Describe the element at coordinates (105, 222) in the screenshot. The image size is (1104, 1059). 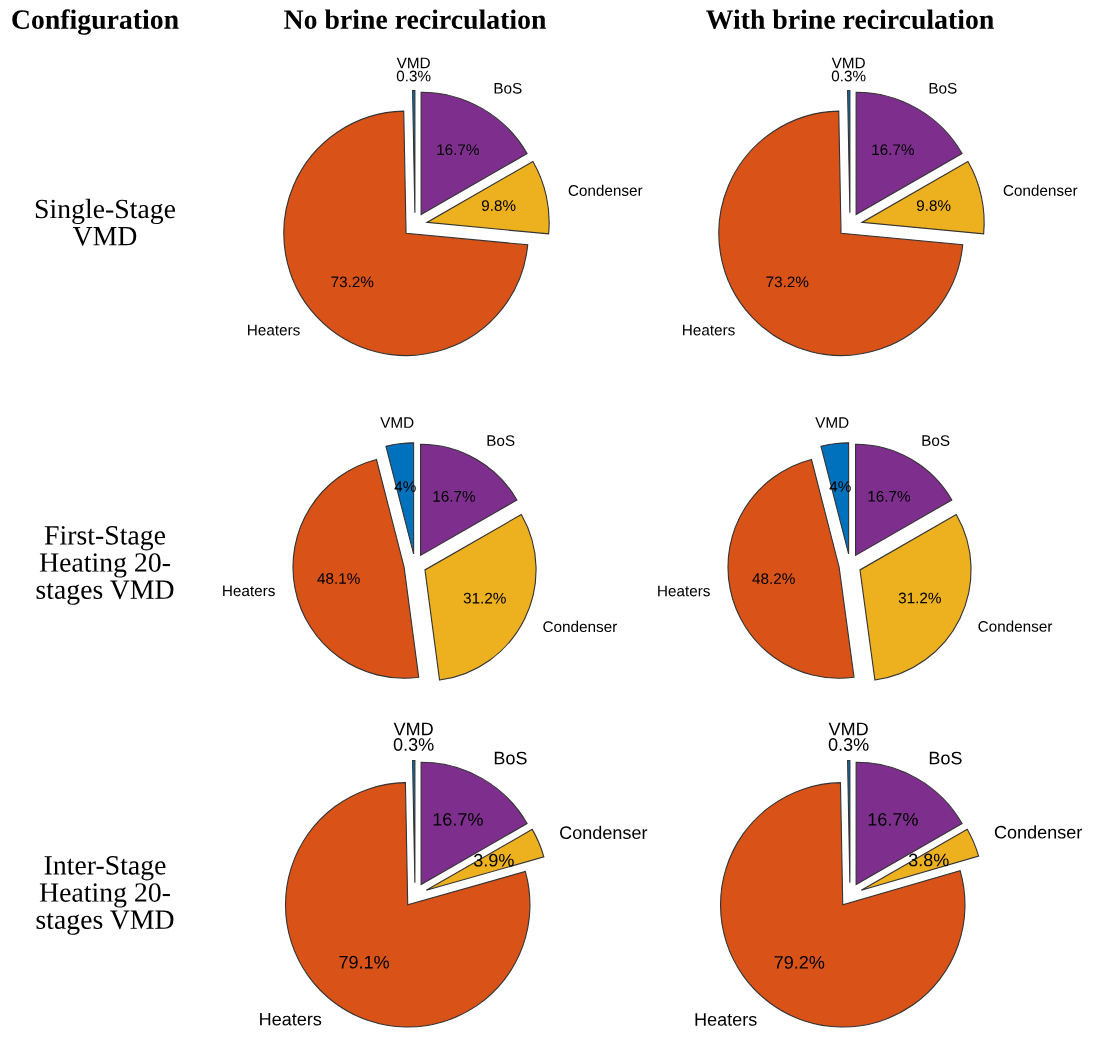
I see `text: Single-Stage VMD` at that location.